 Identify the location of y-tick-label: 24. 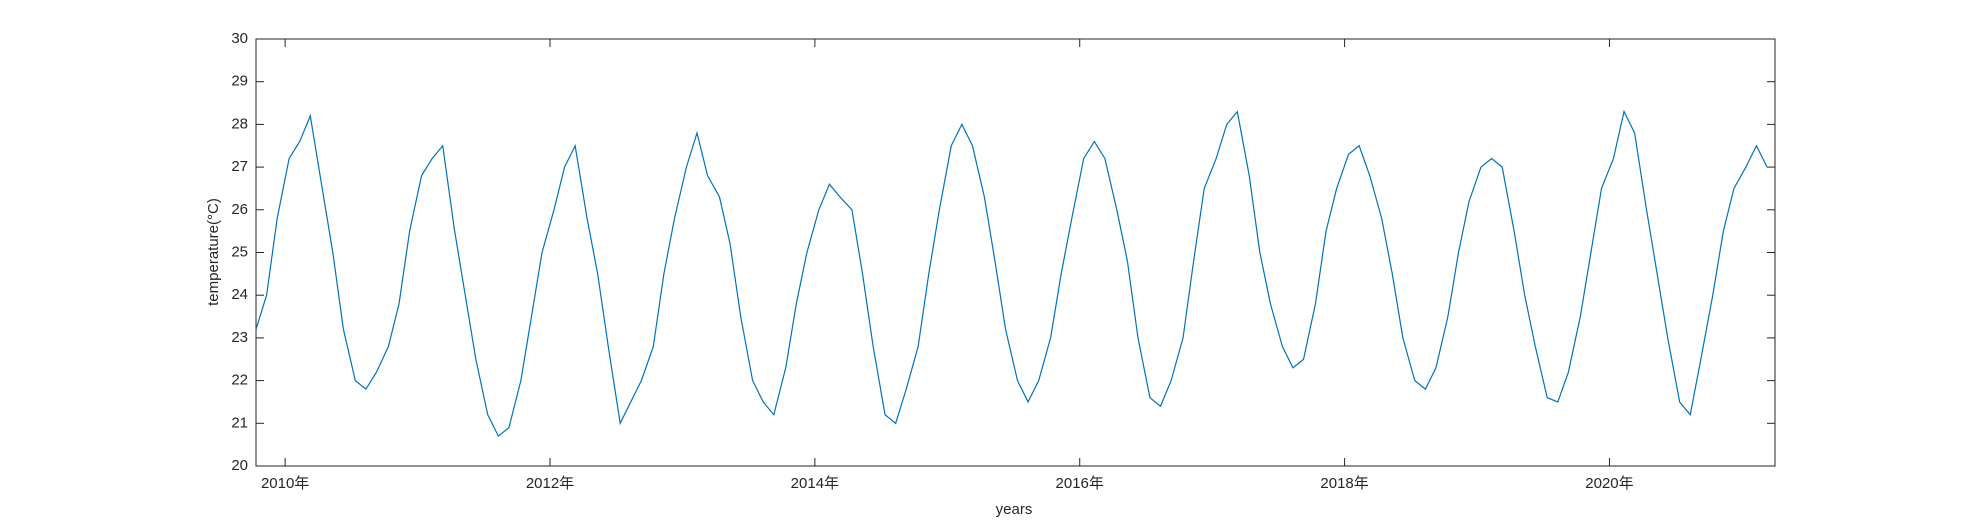
(239, 294).